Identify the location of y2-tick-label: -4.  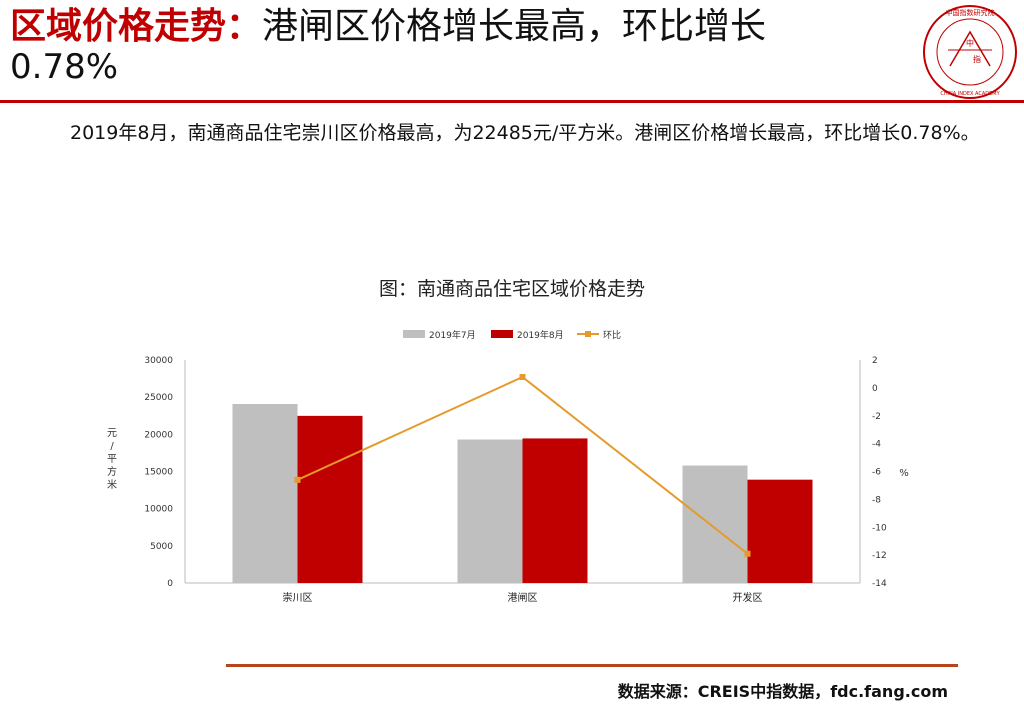
(876, 445).